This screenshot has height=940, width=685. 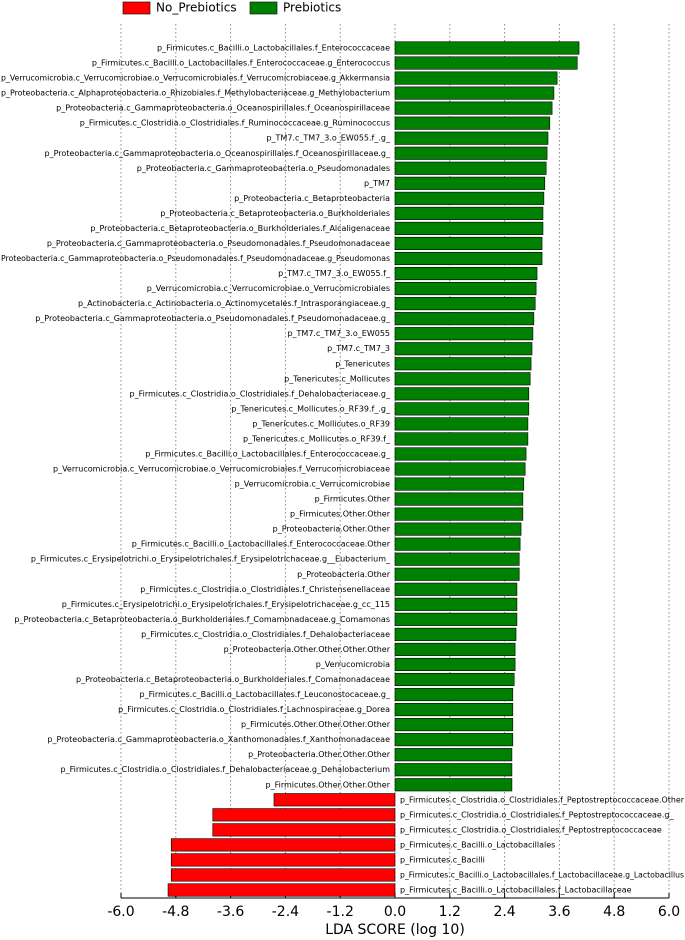 What do you see at coordinates (353, 499) in the screenshot?
I see `category-label: p_Firmicutes.Other` at bounding box center [353, 499].